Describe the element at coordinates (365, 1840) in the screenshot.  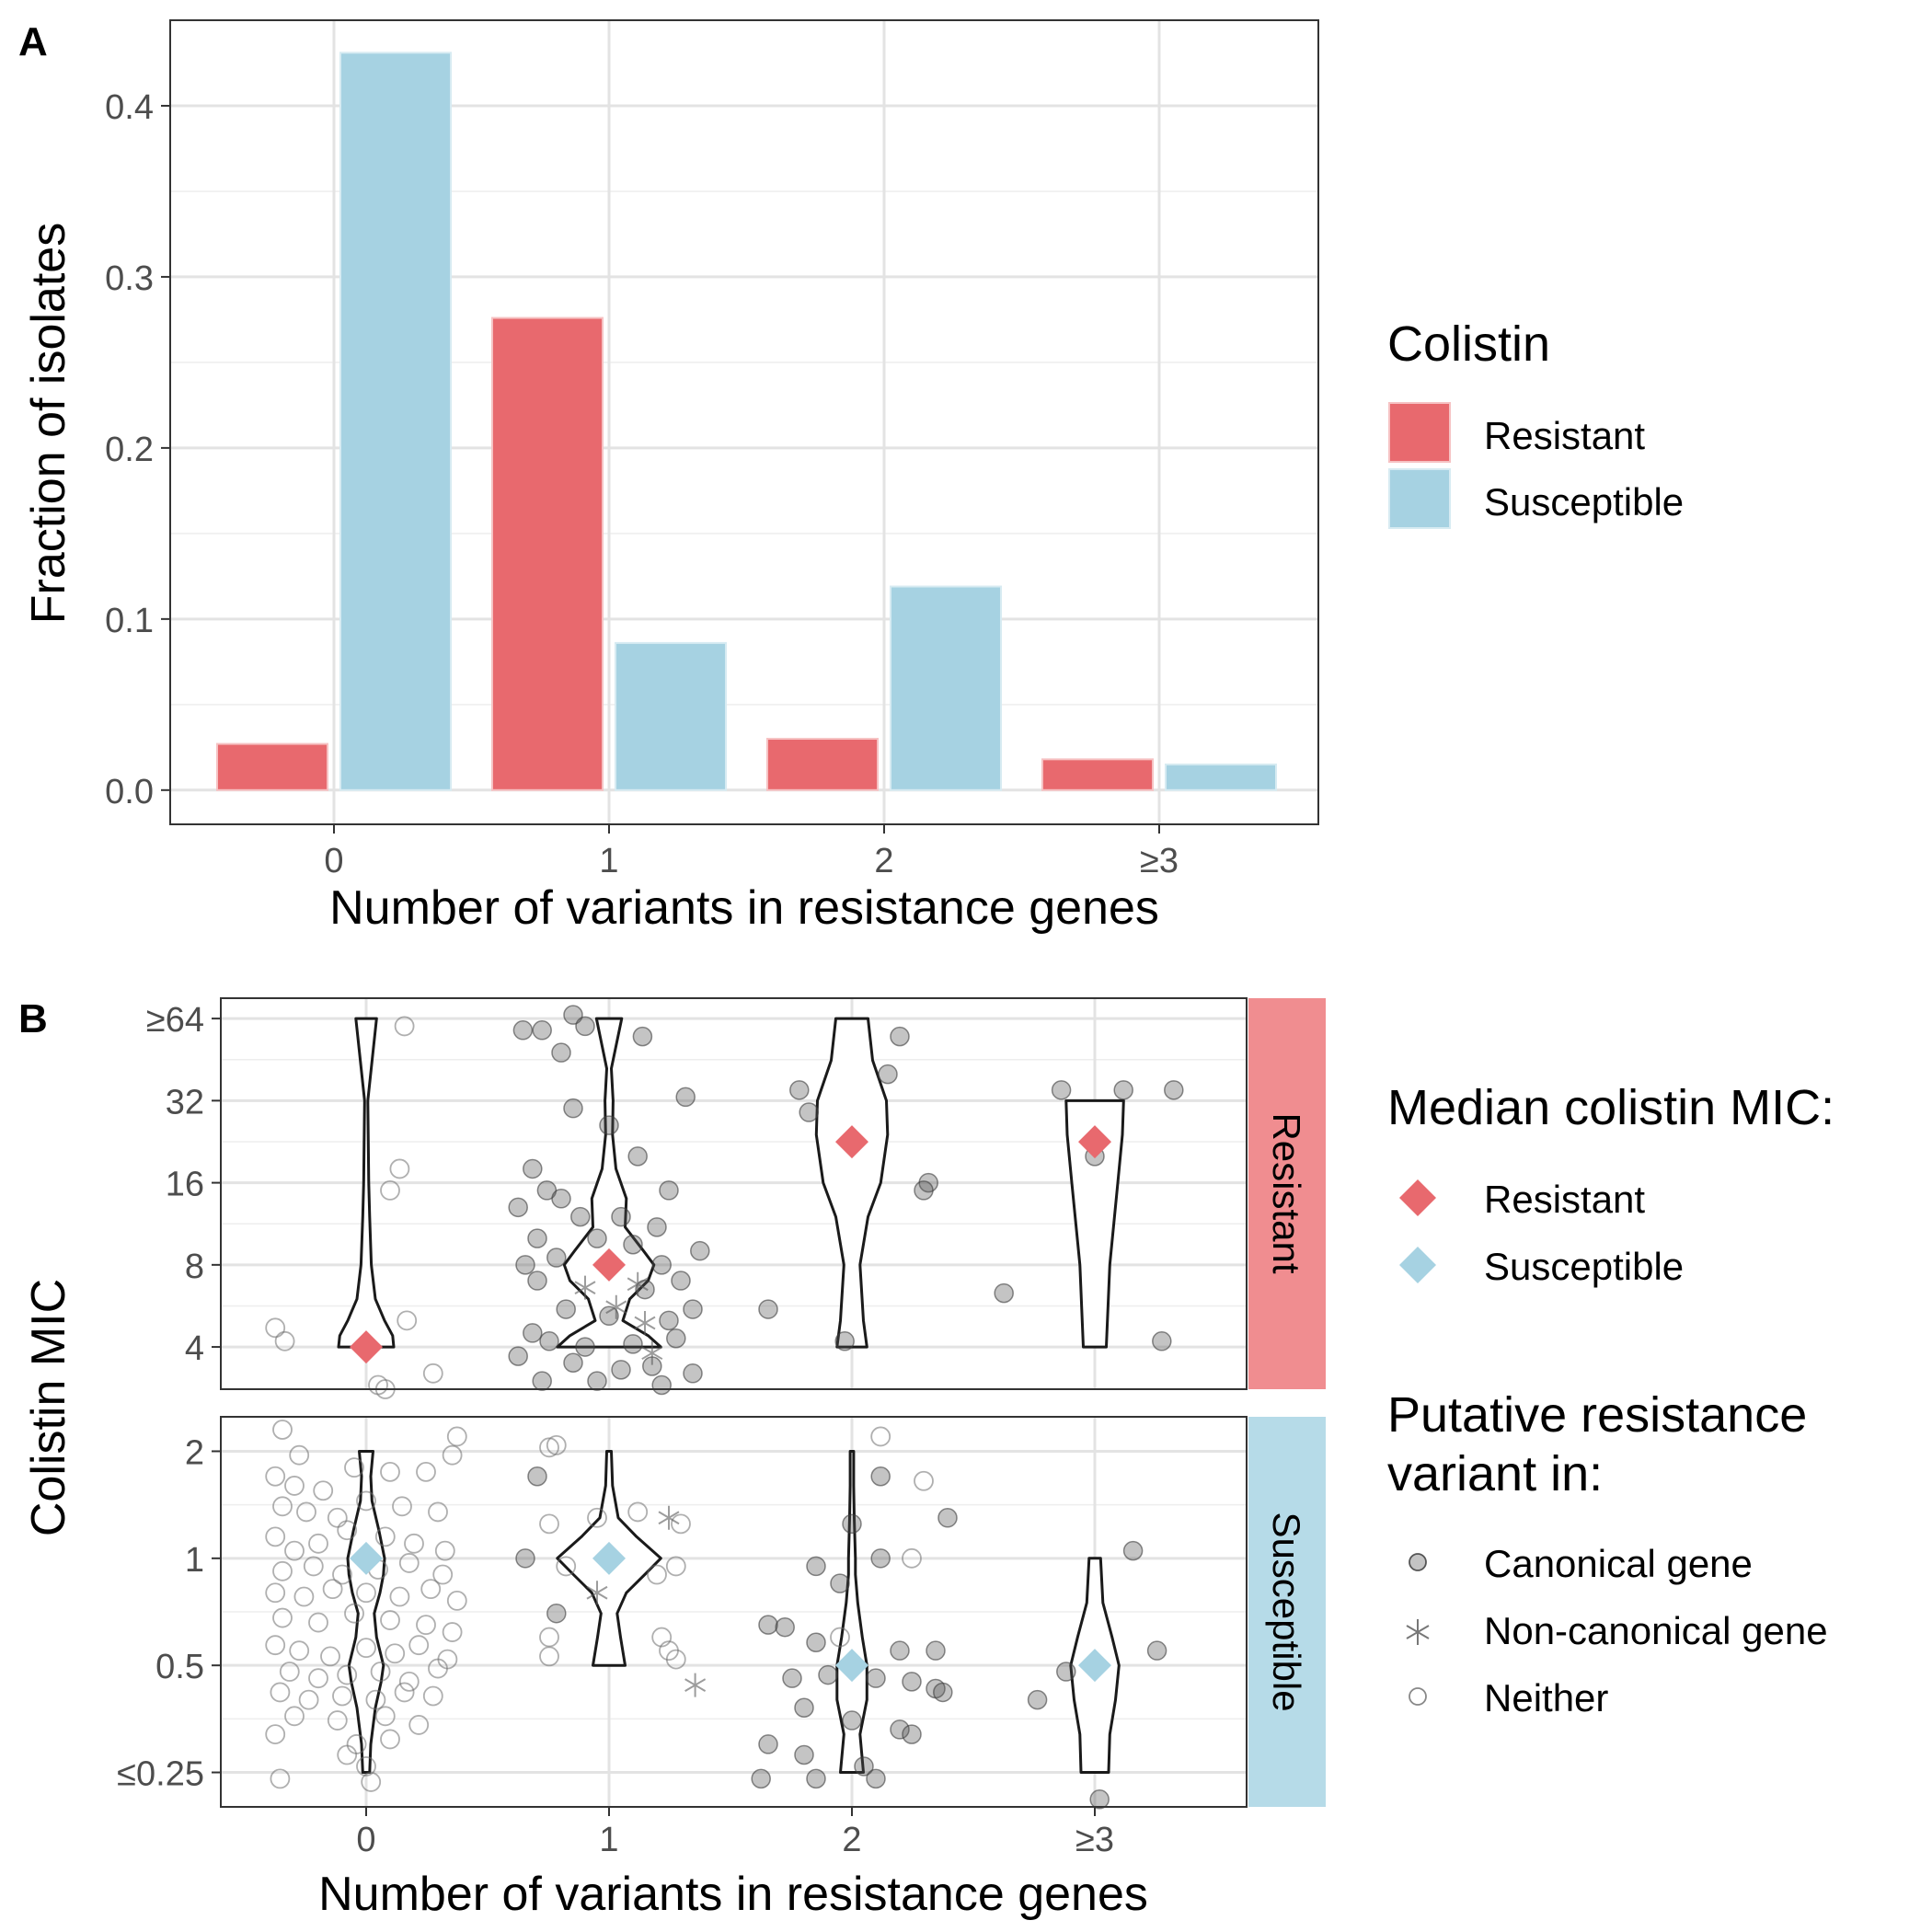
I see `x-tick-label: 0` at that location.